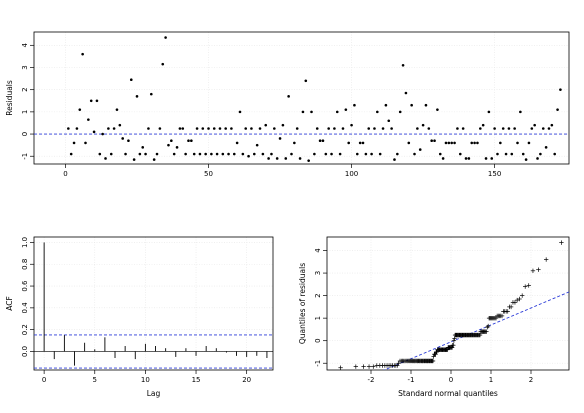 The width and height of the screenshot is (584, 413). What do you see at coordinates (25, 156) in the screenshot?
I see `y-tick-label: -1` at bounding box center [25, 156].